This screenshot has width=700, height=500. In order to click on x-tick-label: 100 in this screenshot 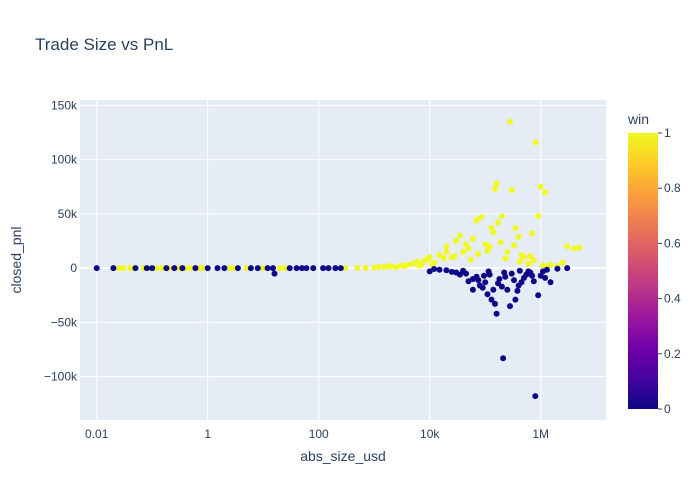, I will do `click(319, 434)`.